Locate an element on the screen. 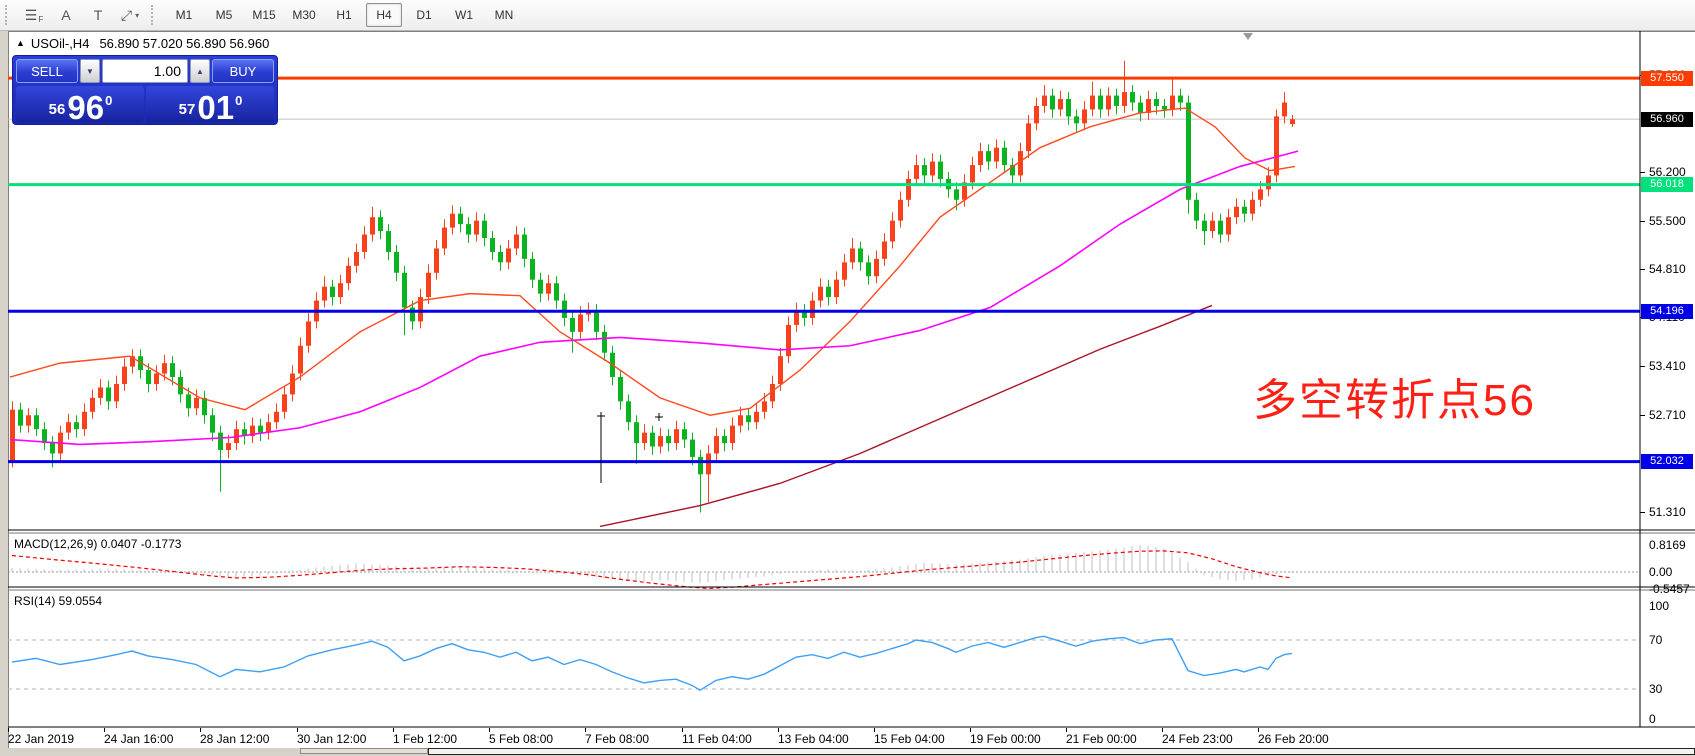 This screenshot has height=756, width=1695. arrow-tools-icon: ⤢ ▾ is located at coordinates (130, 14).